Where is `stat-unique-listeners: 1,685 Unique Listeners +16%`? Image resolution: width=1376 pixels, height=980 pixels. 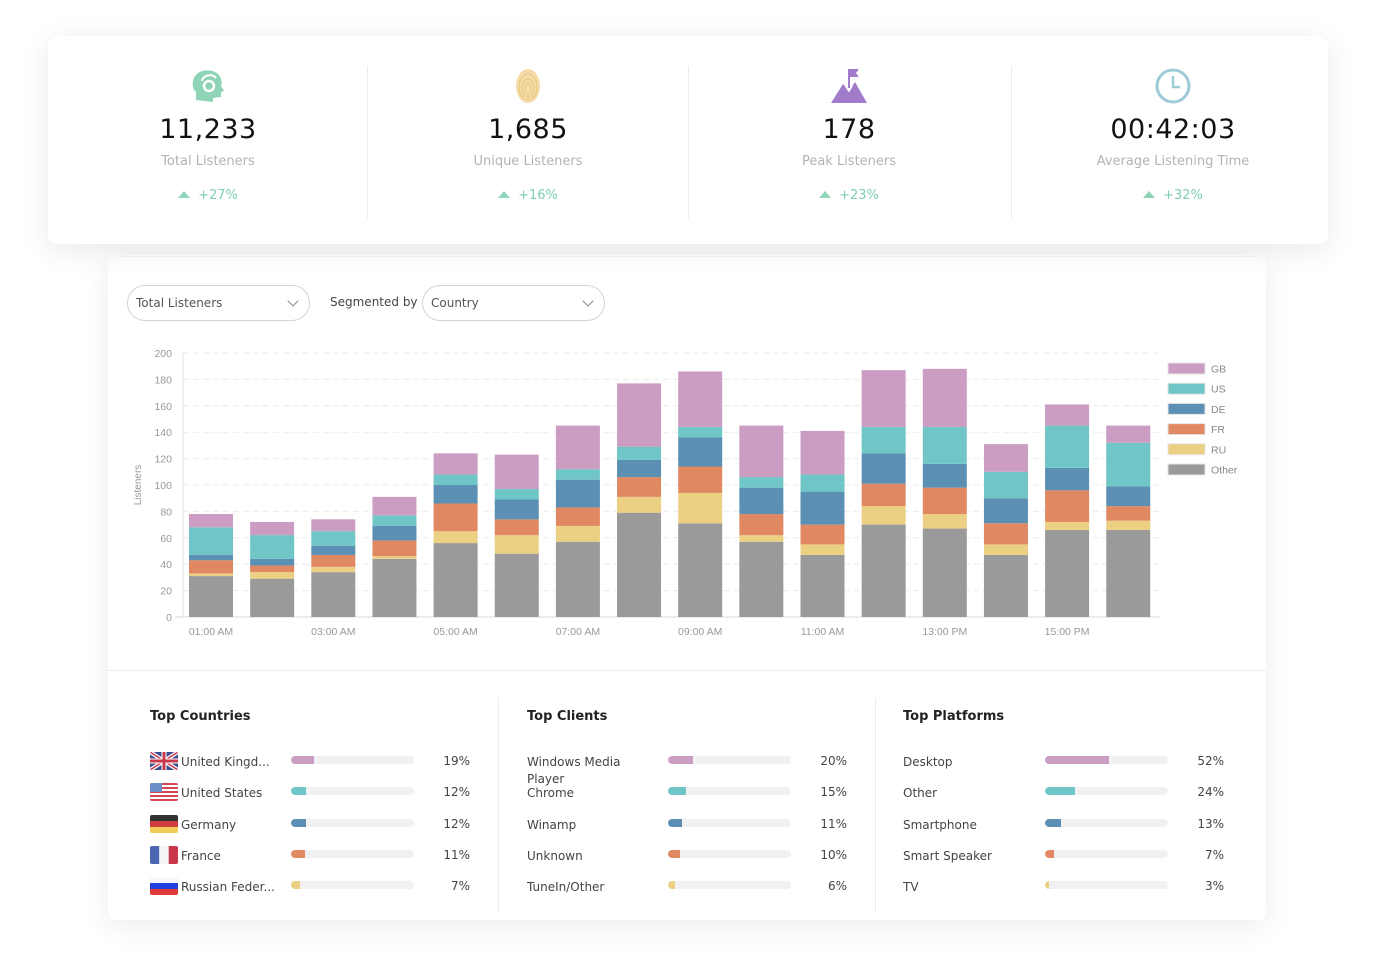 stat-unique-listeners: 1,685 Unique Listeners +16% is located at coordinates (528, 140).